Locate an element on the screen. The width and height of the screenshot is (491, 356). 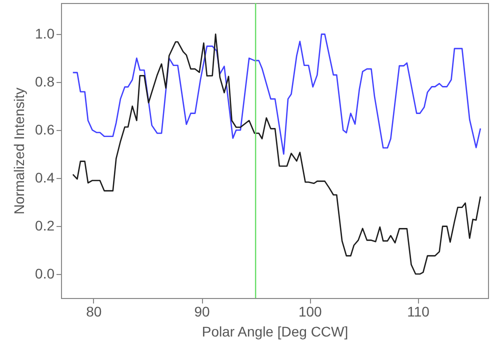
x-axis-title: Polar Angle [Deg CCW] is located at coordinates (275, 332).